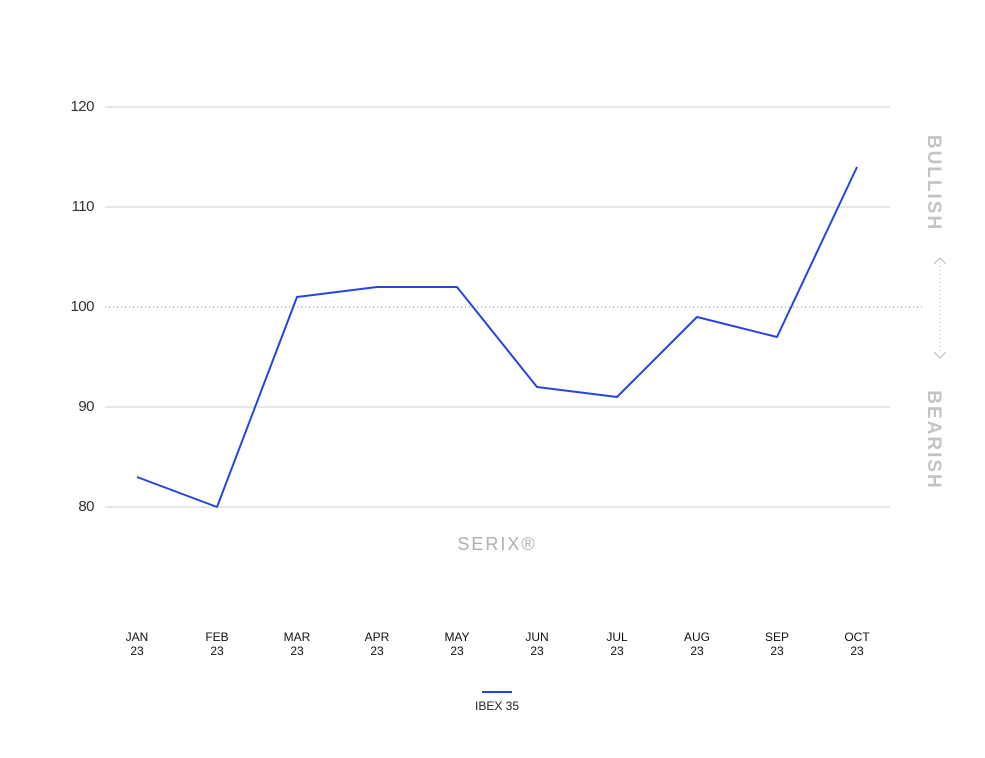 The image size is (985, 758). Describe the element at coordinates (86, 406) in the screenshot. I see `y-tick-label: 90` at that location.